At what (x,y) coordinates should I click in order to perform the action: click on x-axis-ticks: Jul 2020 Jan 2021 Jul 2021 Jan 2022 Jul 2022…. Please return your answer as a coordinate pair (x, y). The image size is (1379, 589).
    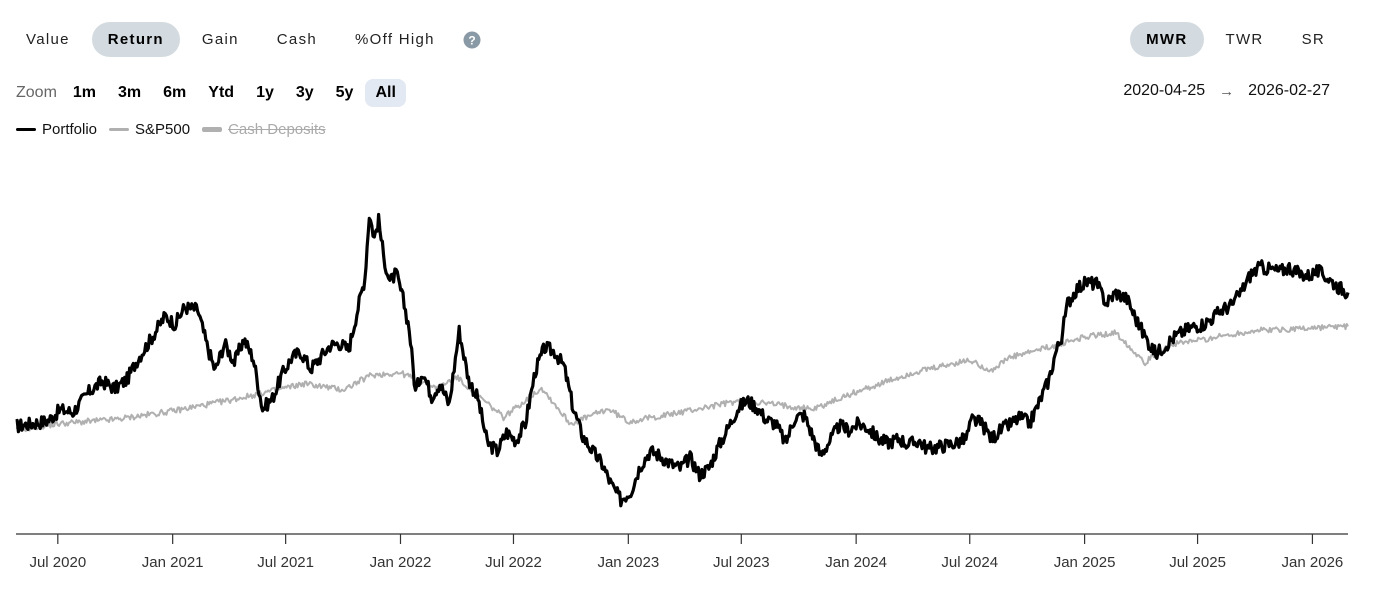
    Looking at the image, I should click on (686, 552).